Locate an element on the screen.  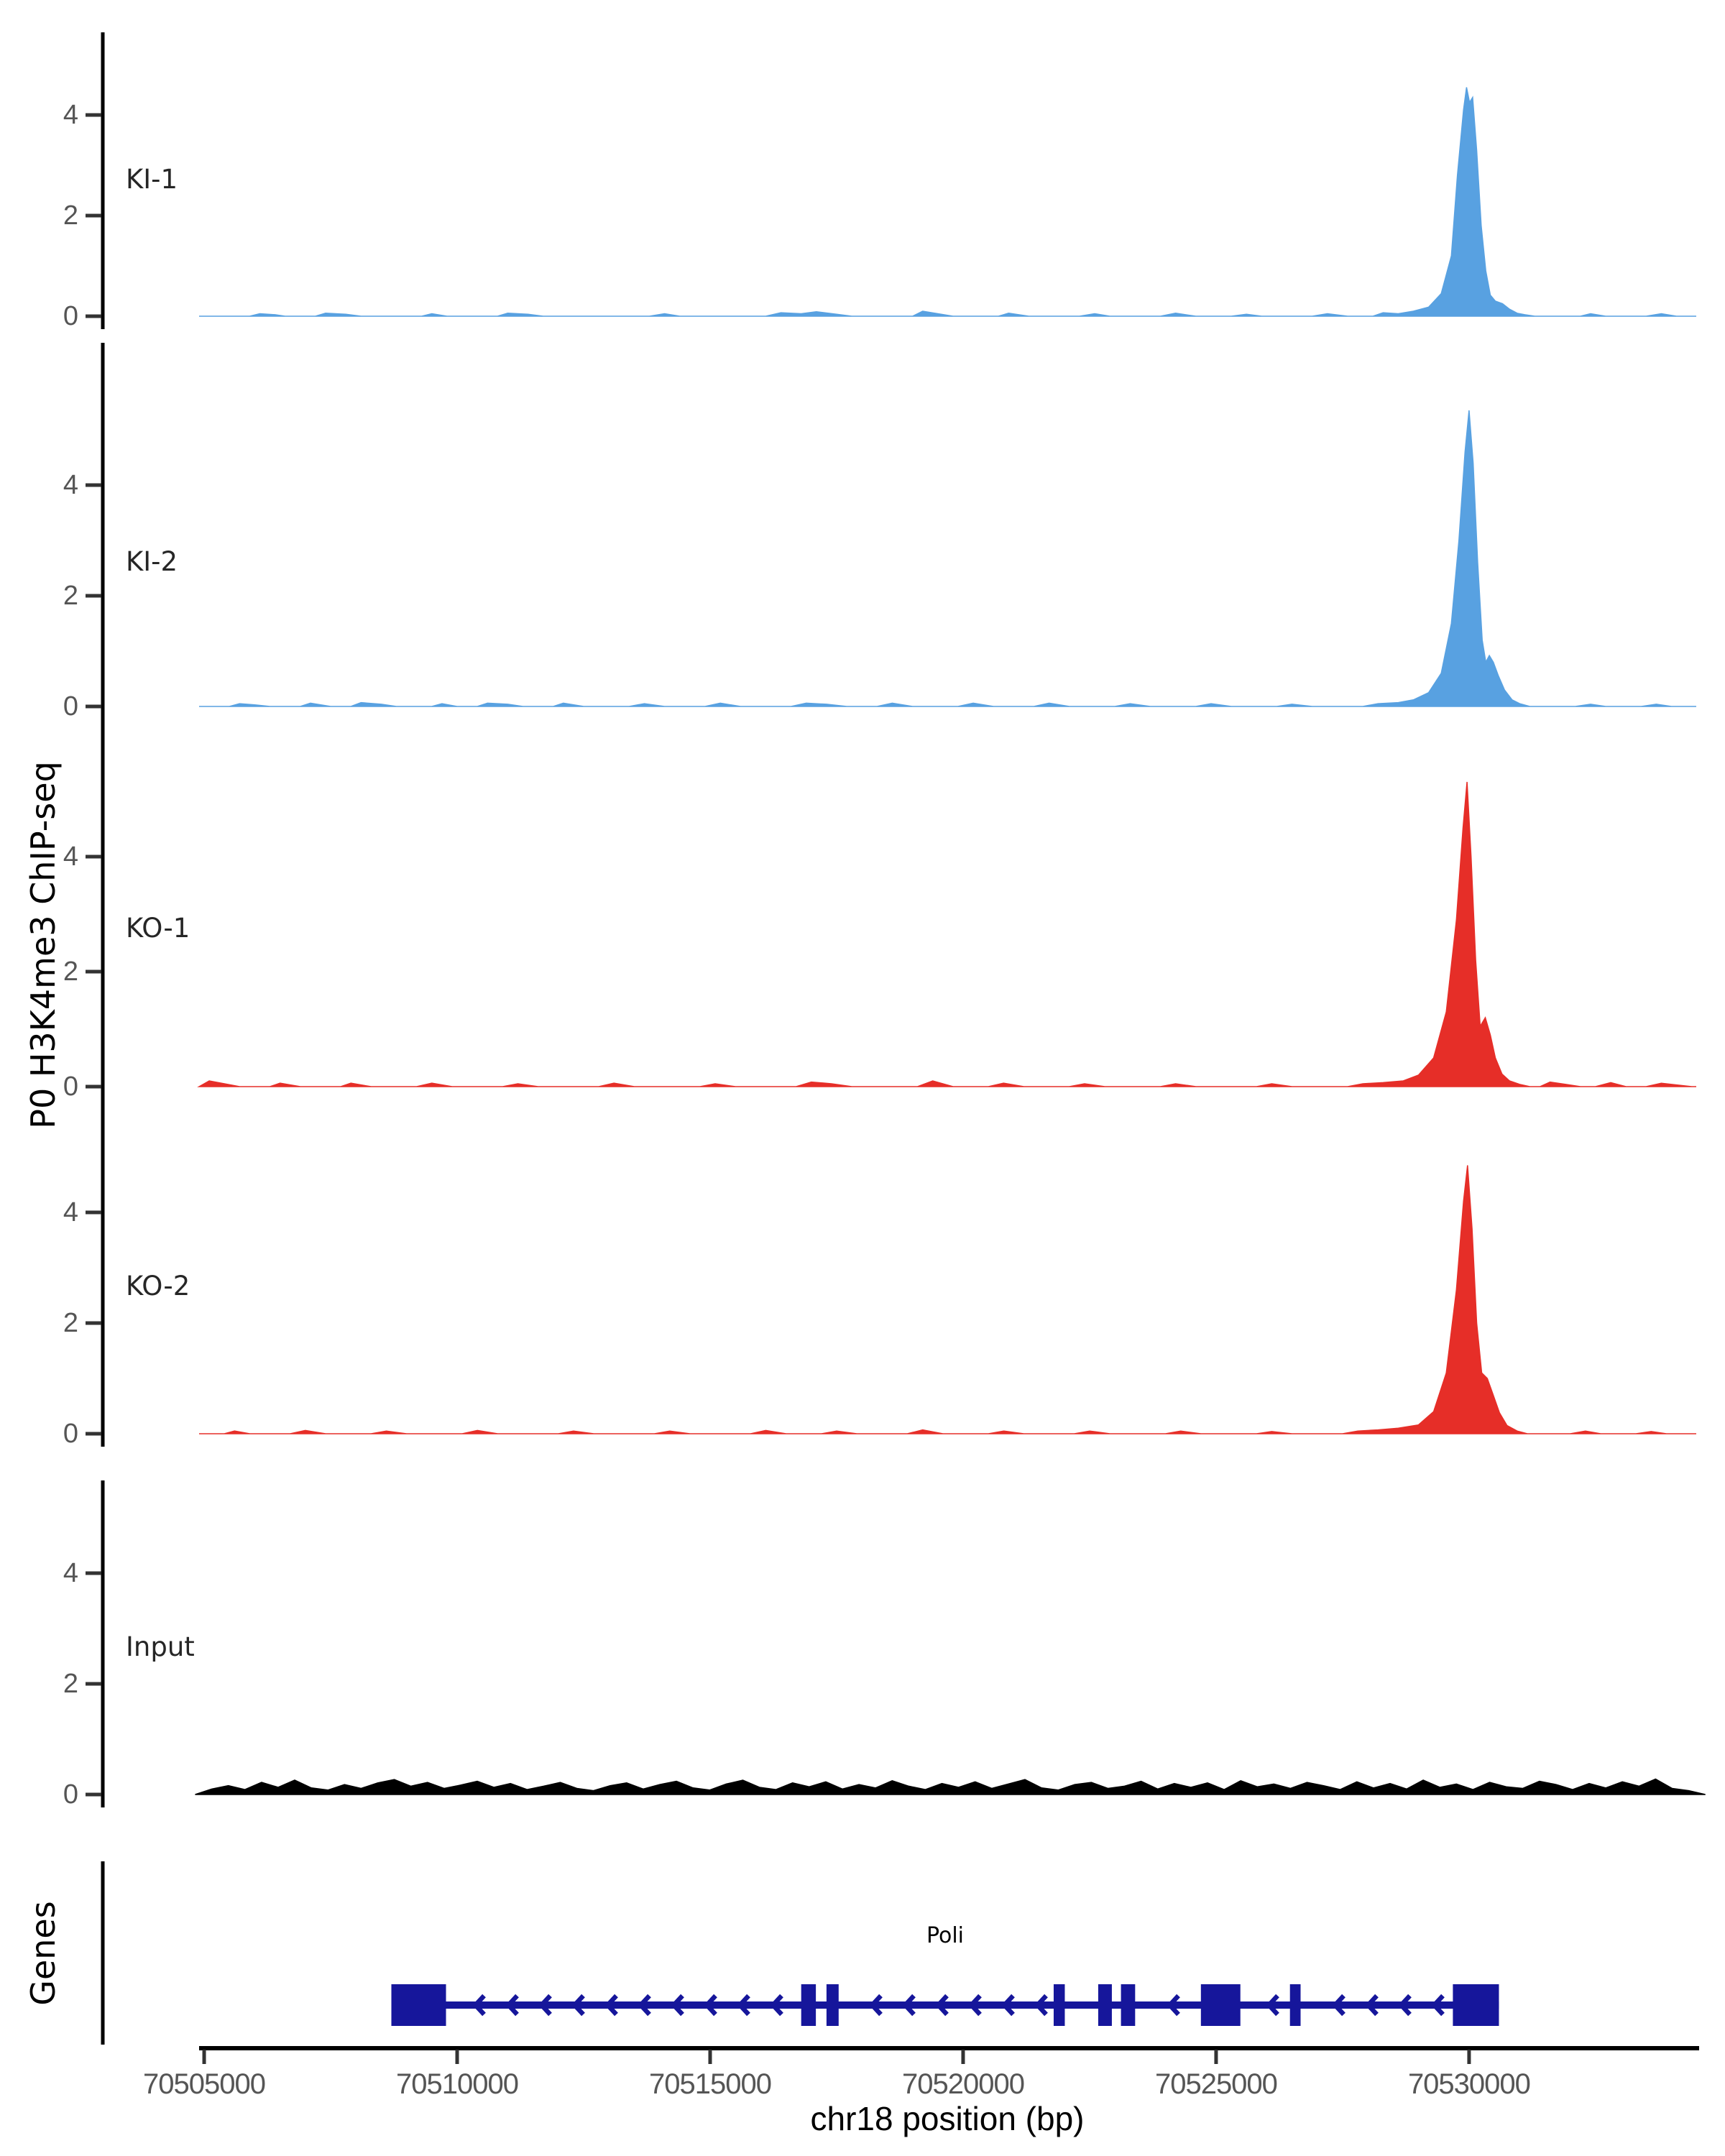
gene-intron-line is located at coordinates (945, 2005).